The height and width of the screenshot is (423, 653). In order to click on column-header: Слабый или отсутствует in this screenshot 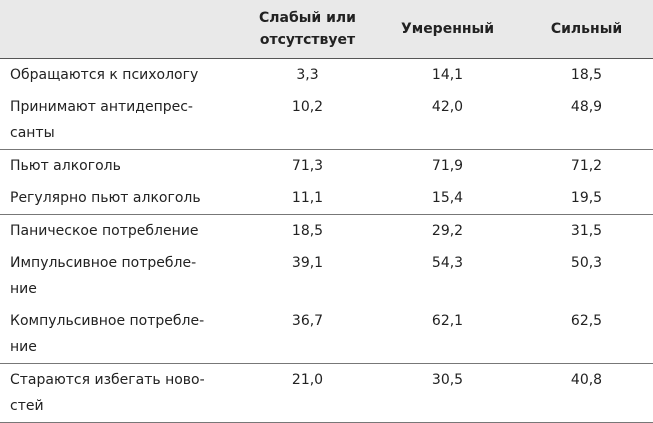, I will do `click(307, 29)`.